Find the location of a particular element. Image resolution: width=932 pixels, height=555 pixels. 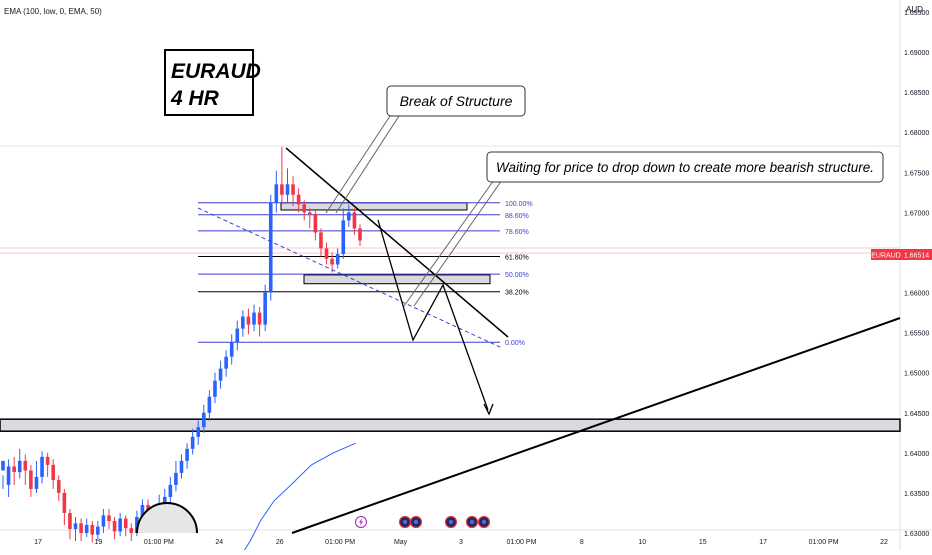

break-of-structure-callout is located at coordinates (456, 101).